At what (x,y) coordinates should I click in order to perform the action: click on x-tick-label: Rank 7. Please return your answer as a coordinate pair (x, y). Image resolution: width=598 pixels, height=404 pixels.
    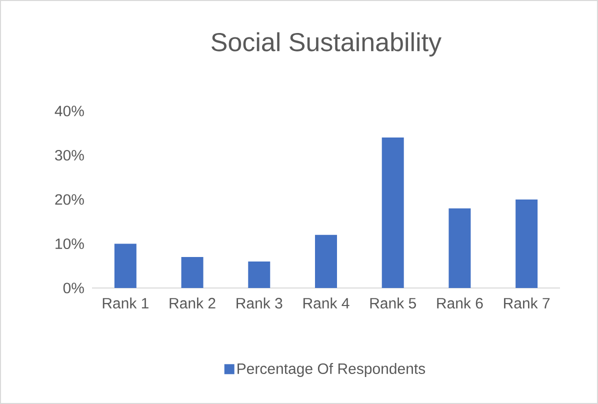
    Looking at the image, I should click on (527, 303).